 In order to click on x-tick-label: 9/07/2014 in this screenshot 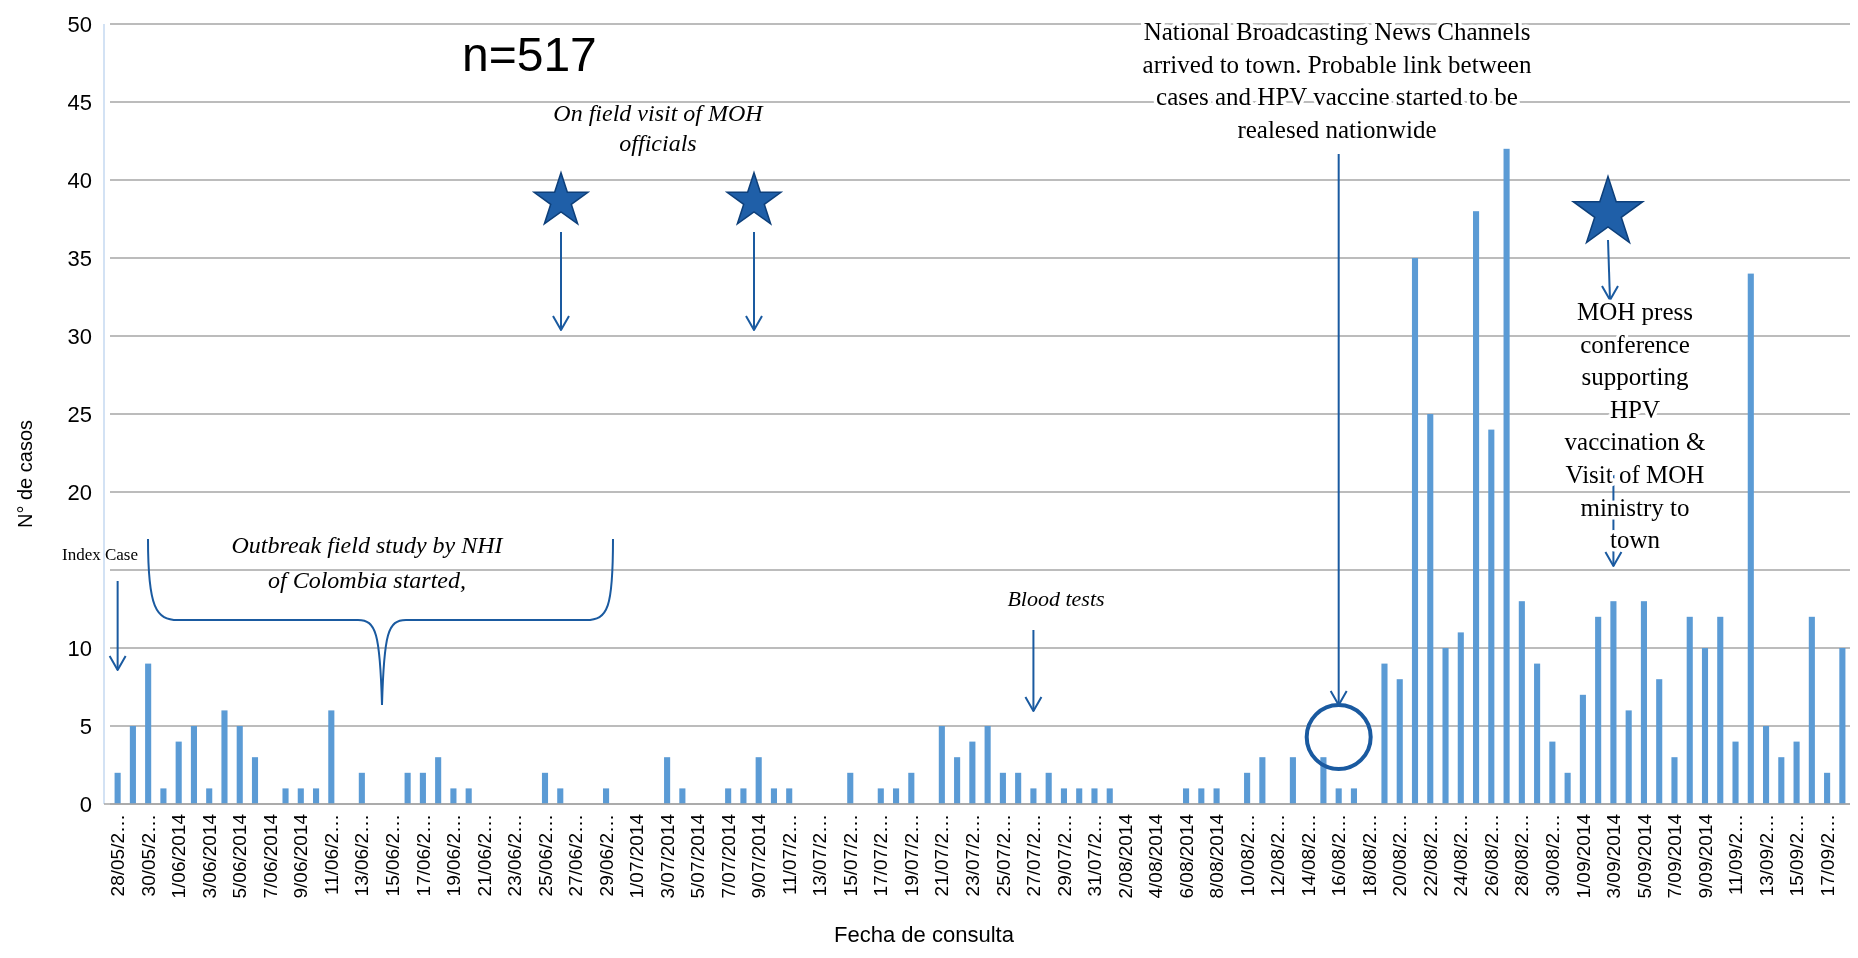, I will do `click(759, 856)`.